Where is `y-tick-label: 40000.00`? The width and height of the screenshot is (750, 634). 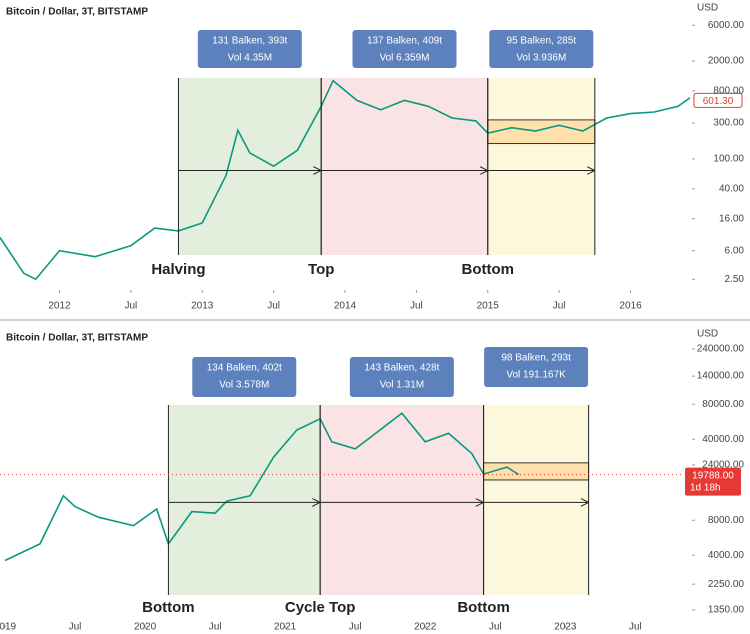 y-tick-label: 40000.00 is located at coordinates (723, 439).